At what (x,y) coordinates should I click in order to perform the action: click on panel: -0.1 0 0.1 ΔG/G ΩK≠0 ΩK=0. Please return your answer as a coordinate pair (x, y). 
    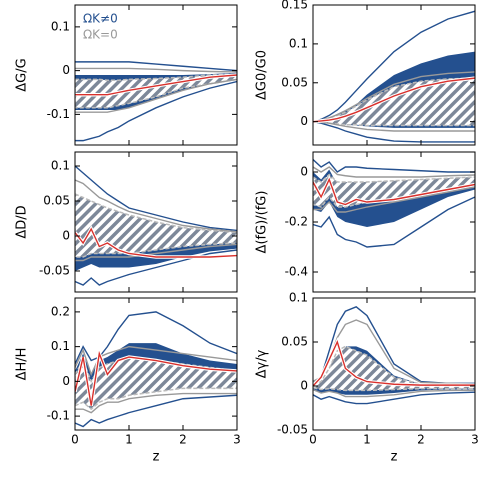
    Looking at the image, I should click on (126, 75).